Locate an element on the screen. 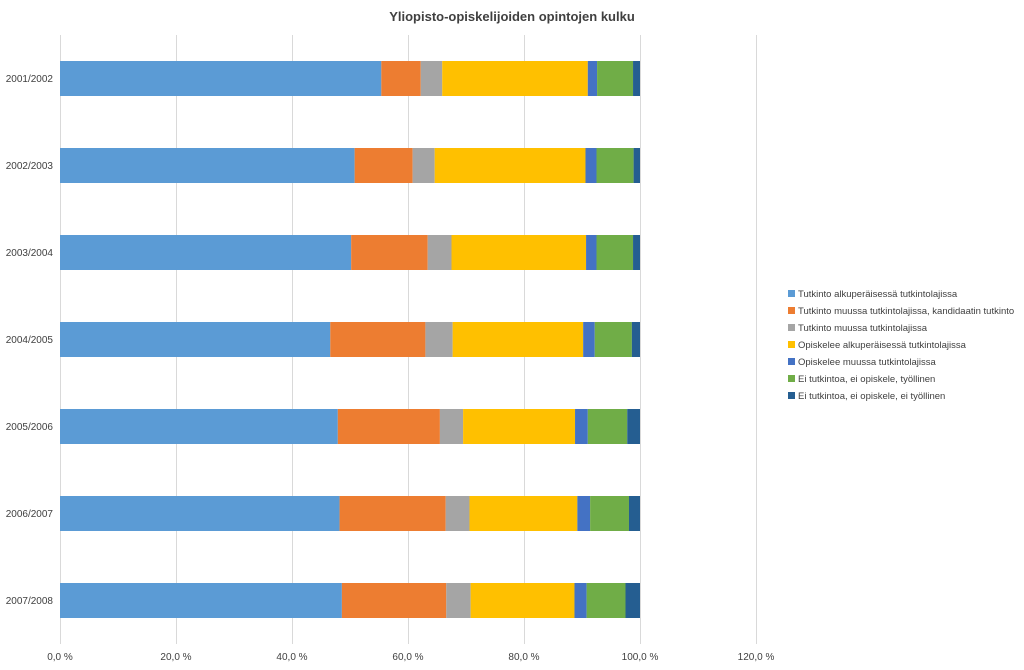 The image size is (1024, 670). y-tick-label: 2006/2007 is located at coordinates (30, 514).